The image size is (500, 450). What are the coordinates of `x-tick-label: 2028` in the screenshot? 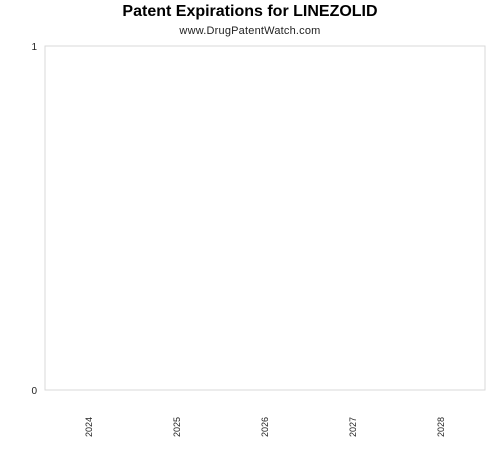 It's located at (441, 427).